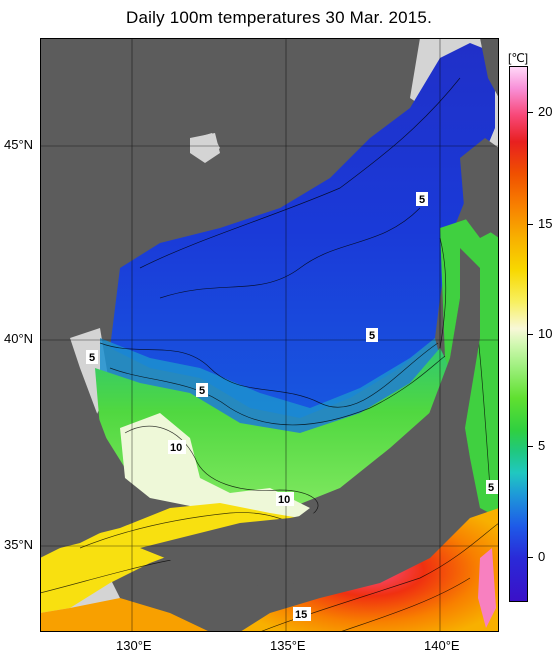 Image resolution: width=558 pixels, height=657 pixels. I want to click on colorbar-label-0: 0, so click(542, 556).